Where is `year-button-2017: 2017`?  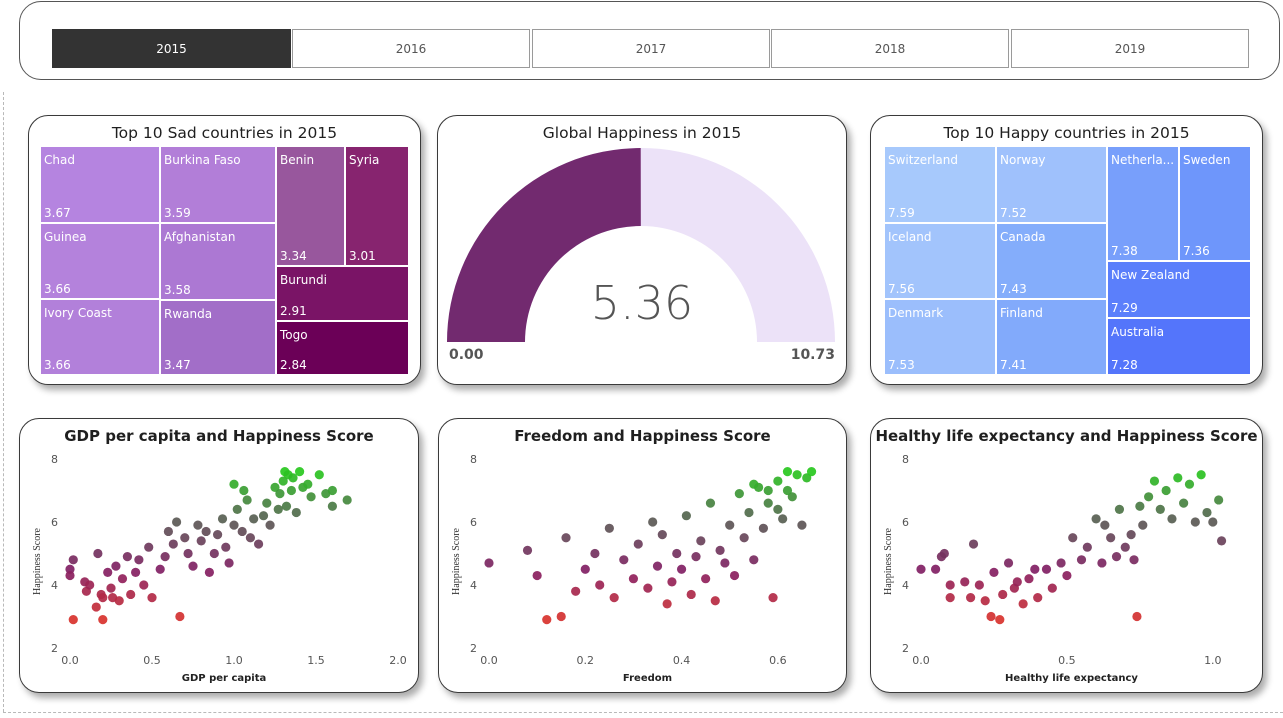 year-button-2017: 2017 is located at coordinates (651, 48).